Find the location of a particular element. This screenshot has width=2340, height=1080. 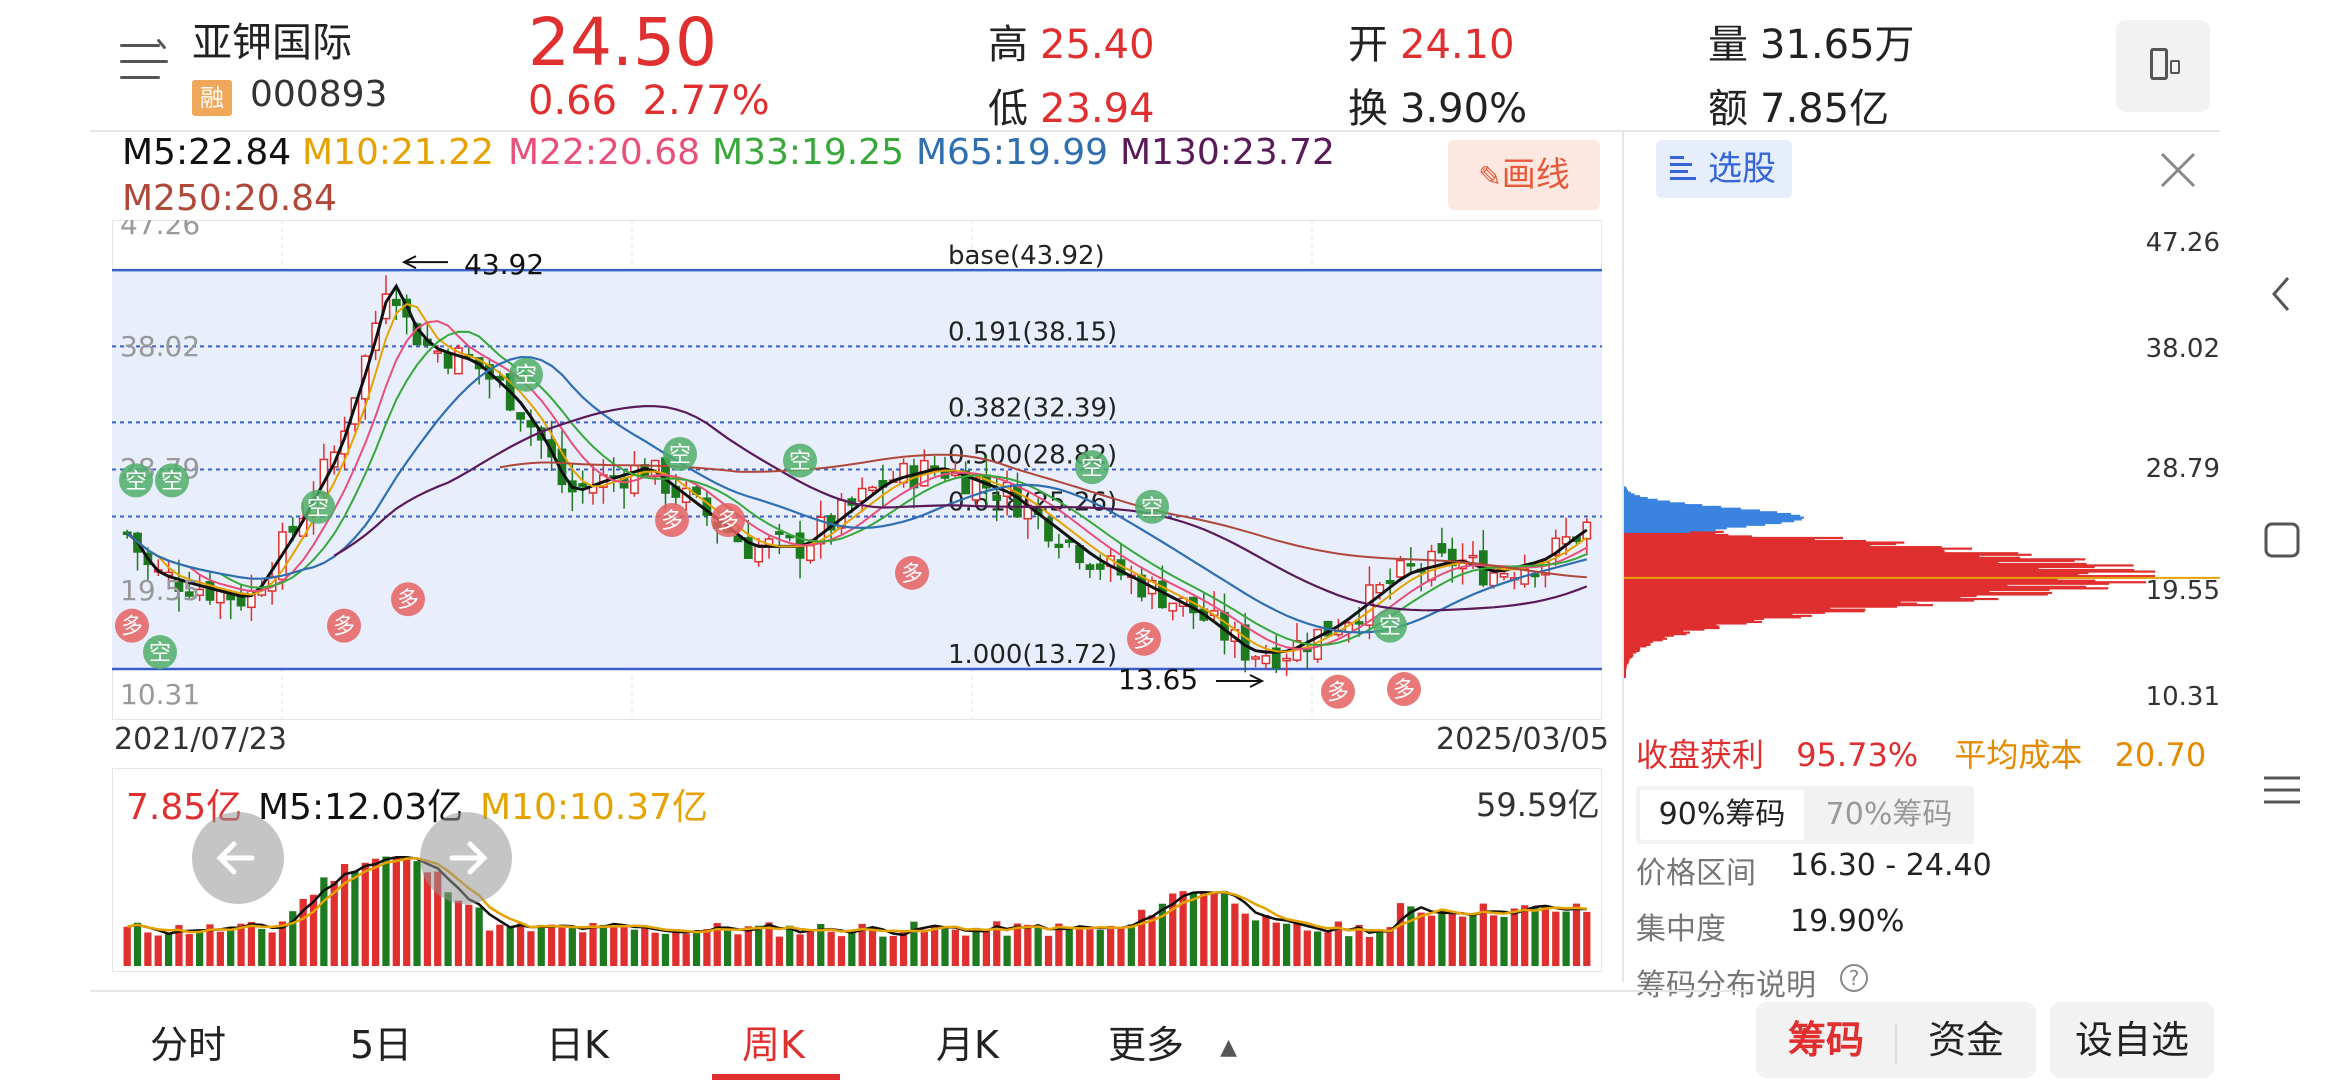

tab-chip-70: 70%筹码 is located at coordinates (1889, 814).